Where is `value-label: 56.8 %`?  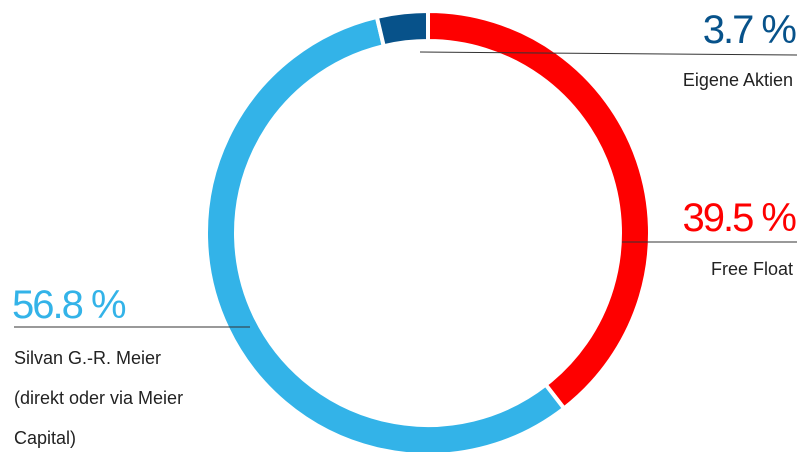
value-label: 56.8 % is located at coordinates (69, 305).